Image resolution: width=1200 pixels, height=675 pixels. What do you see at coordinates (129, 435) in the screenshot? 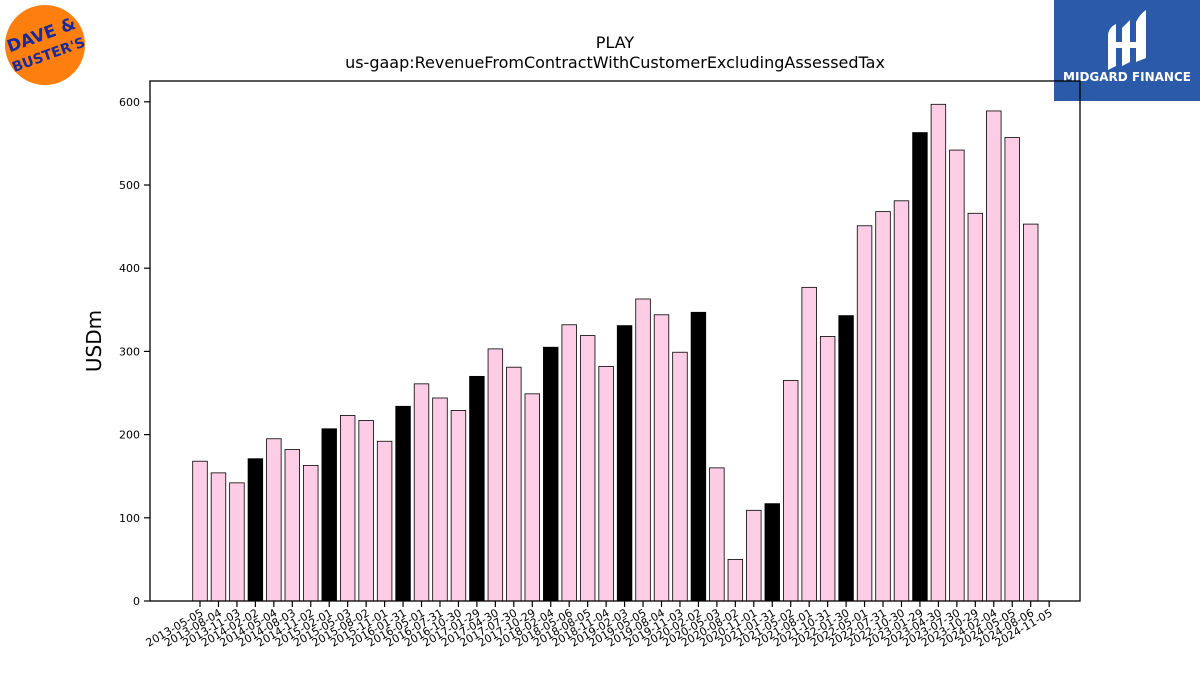
I see `y-tick-label: 200` at bounding box center [129, 435].